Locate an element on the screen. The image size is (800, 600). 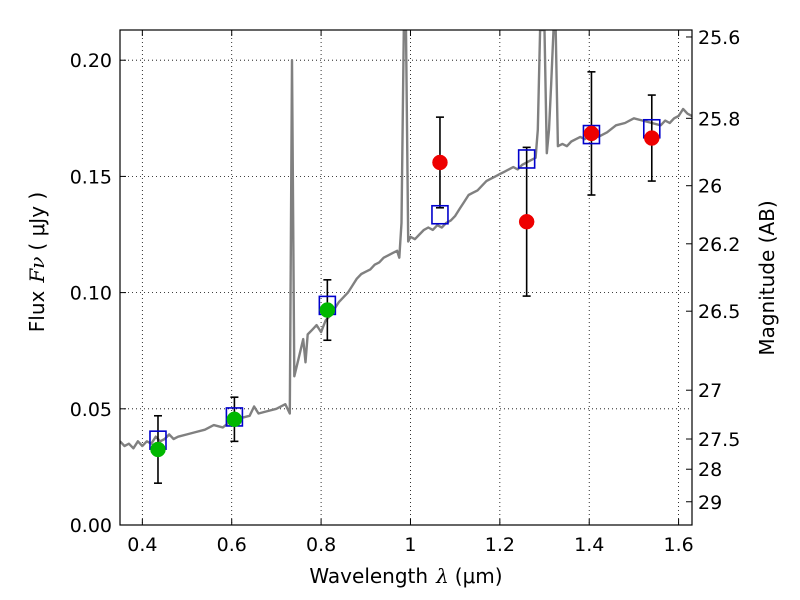
y2-tick-label: 25.8 is located at coordinates (719, 119).